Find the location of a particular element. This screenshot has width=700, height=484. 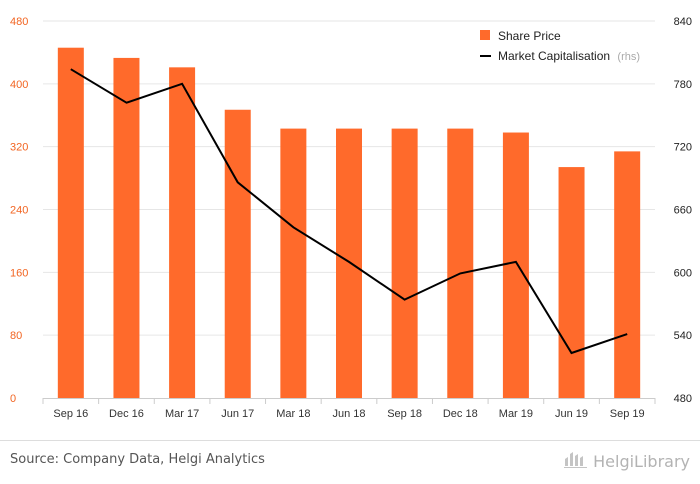

x-tick-label: Jun 18 is located at coordinates (348, 414).